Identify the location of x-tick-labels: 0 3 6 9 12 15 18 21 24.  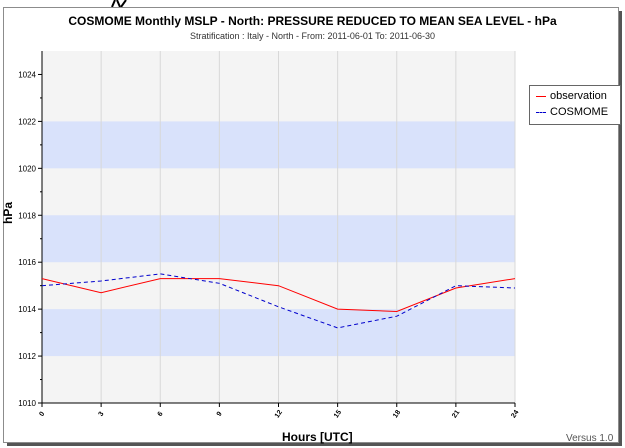
(279, 414).